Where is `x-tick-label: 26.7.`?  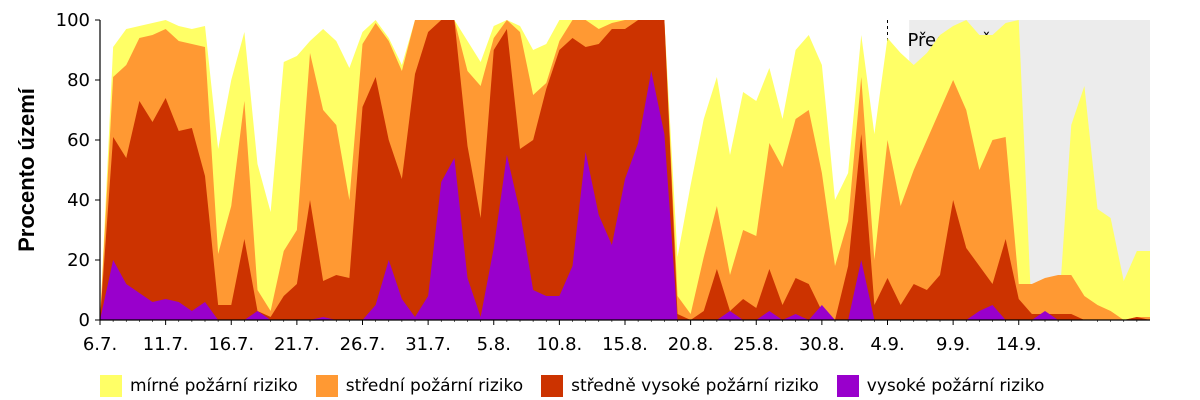
x-tick-label: 26.7. is located at coordinates (363, 344).